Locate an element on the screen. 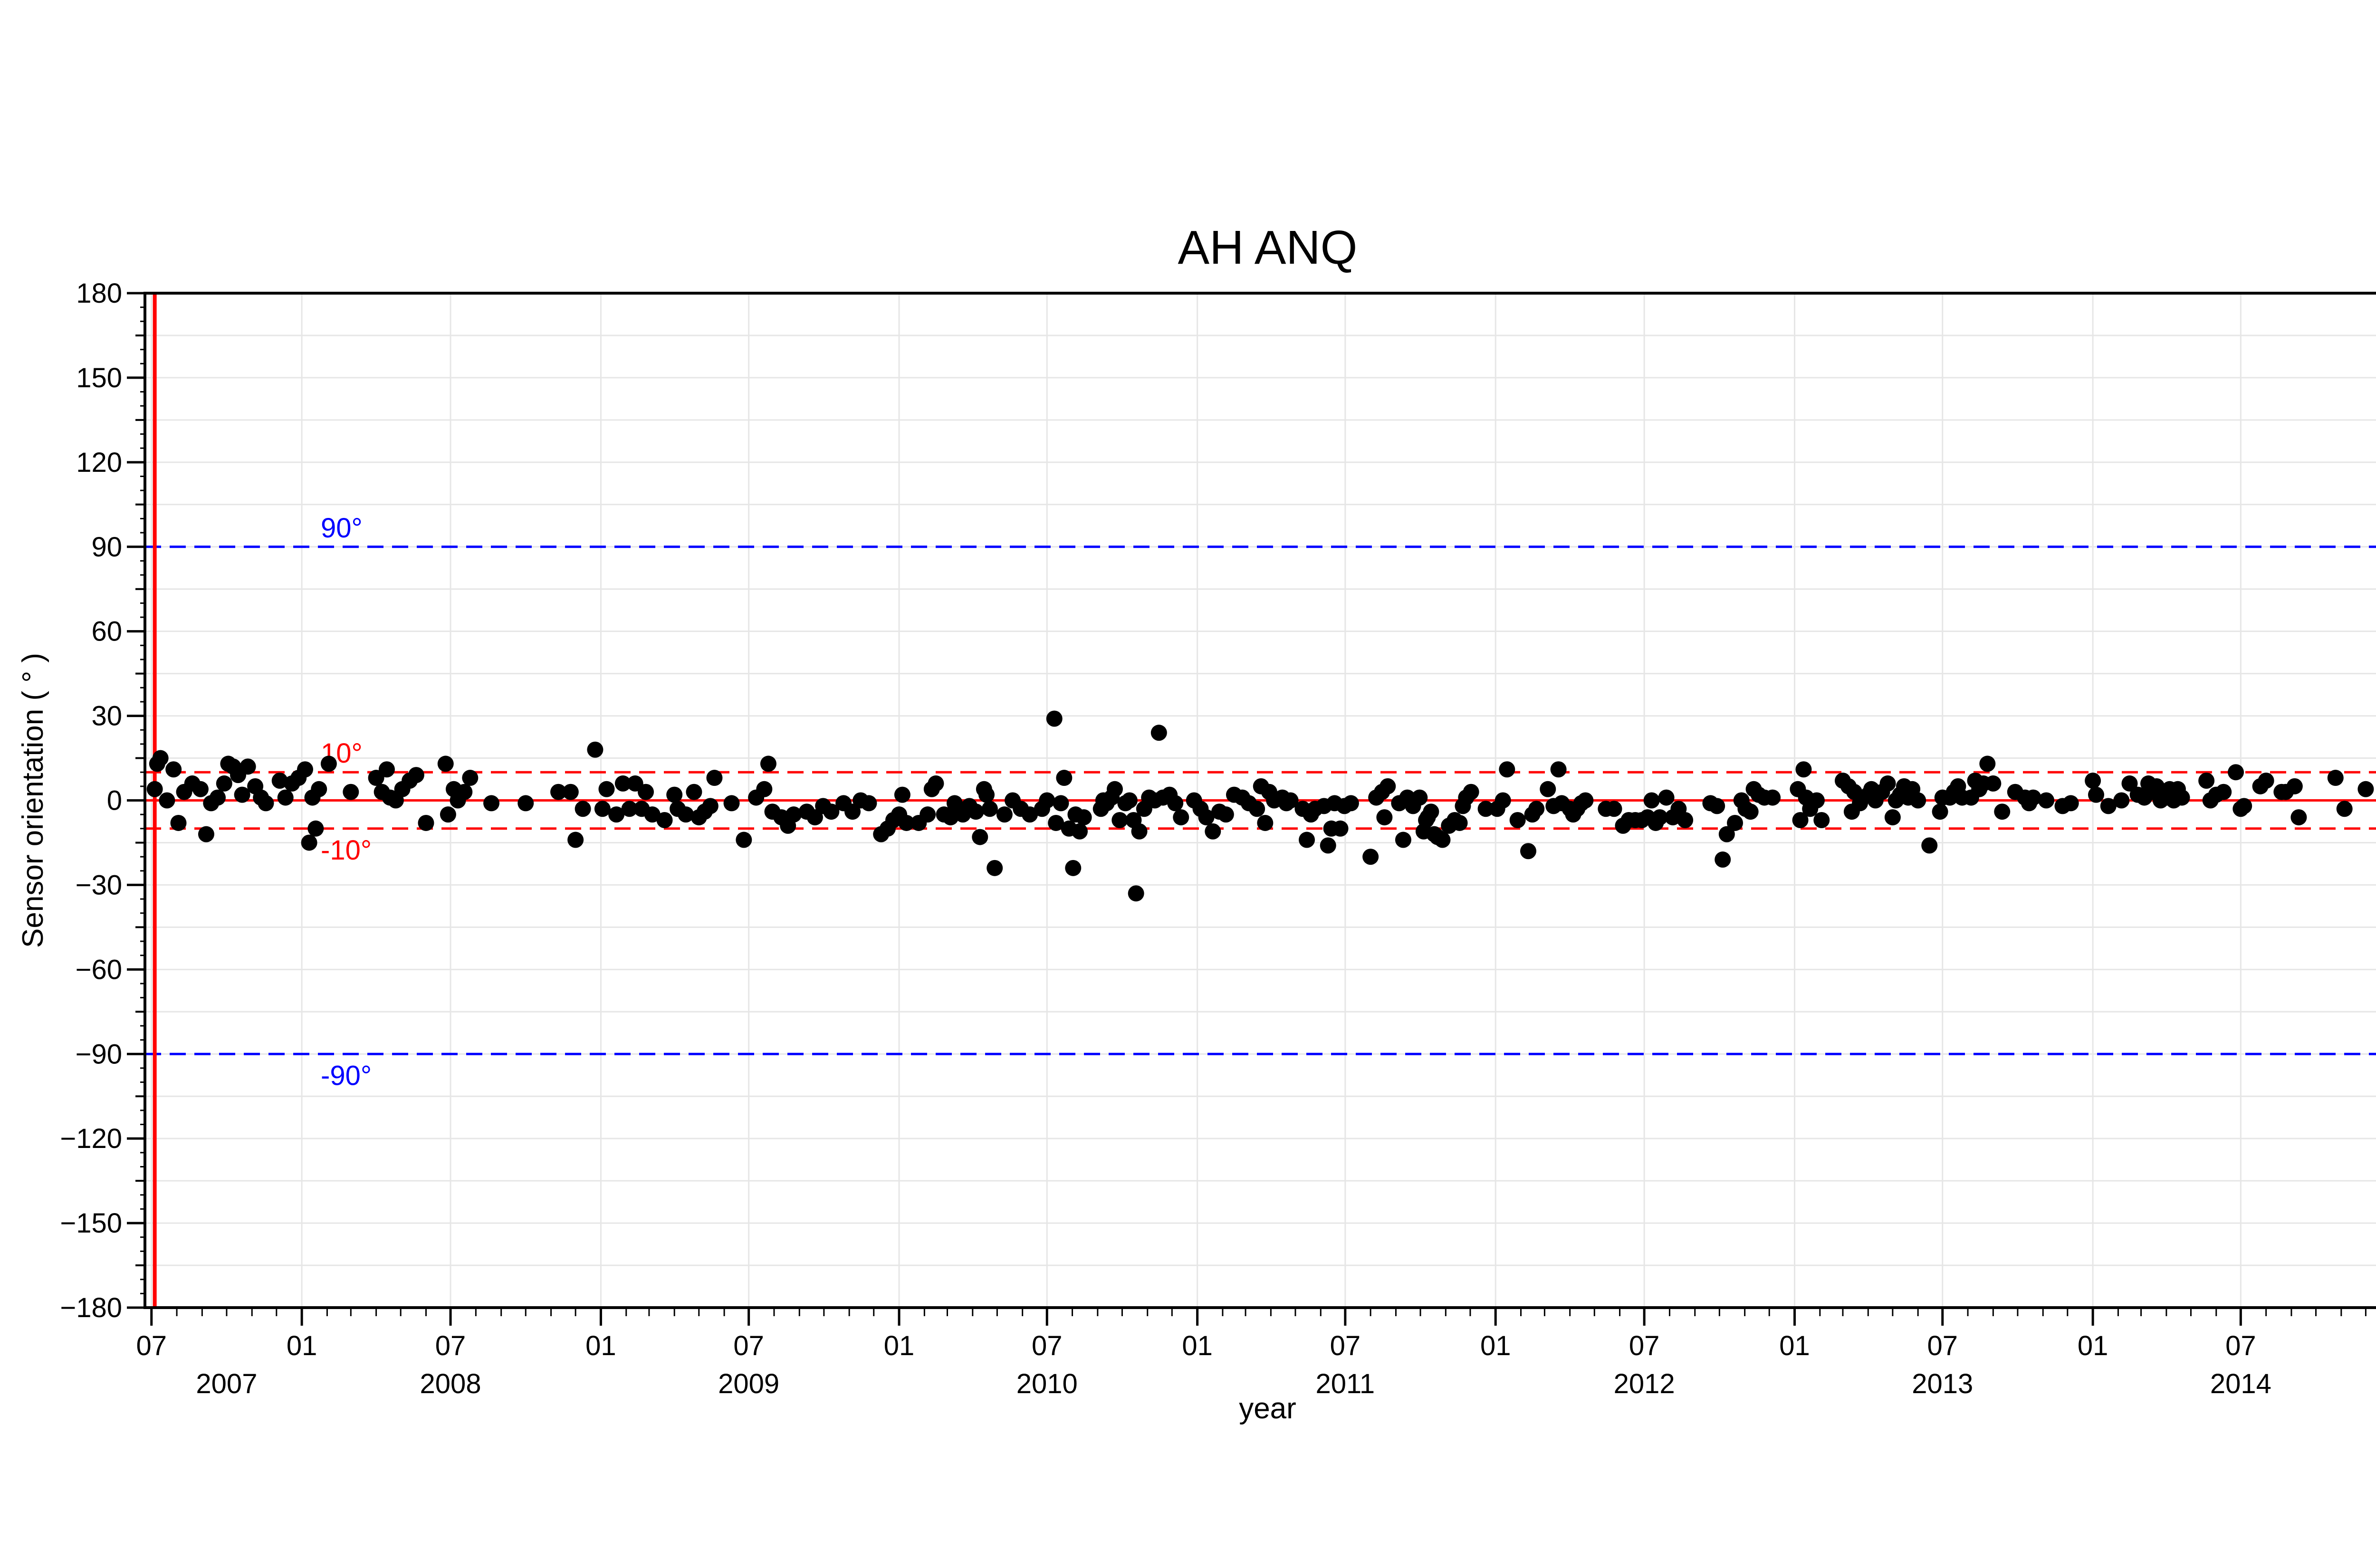  y-tick-label: −150 is located at coordinates (91, 1224).